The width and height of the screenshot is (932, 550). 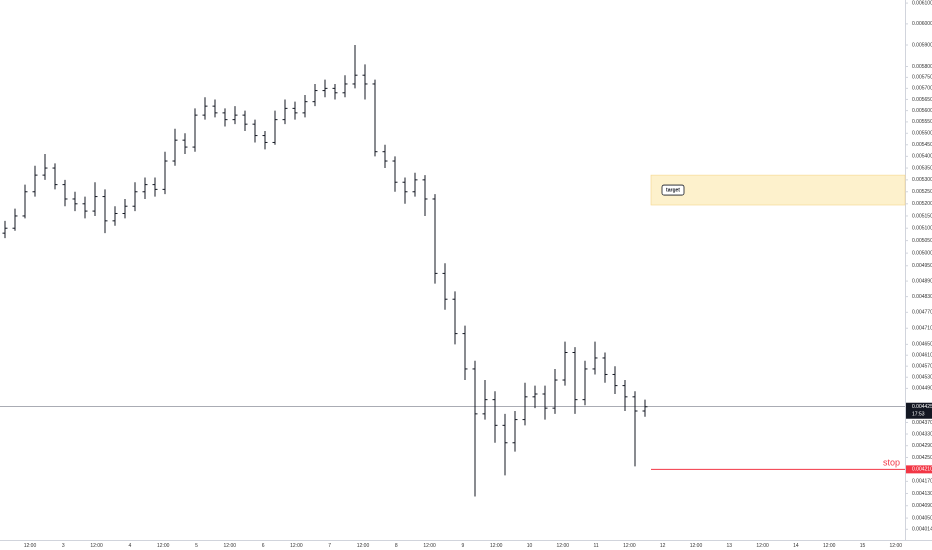 I want to click on last-price-label: 0.004425, so click(x=922, y=407).